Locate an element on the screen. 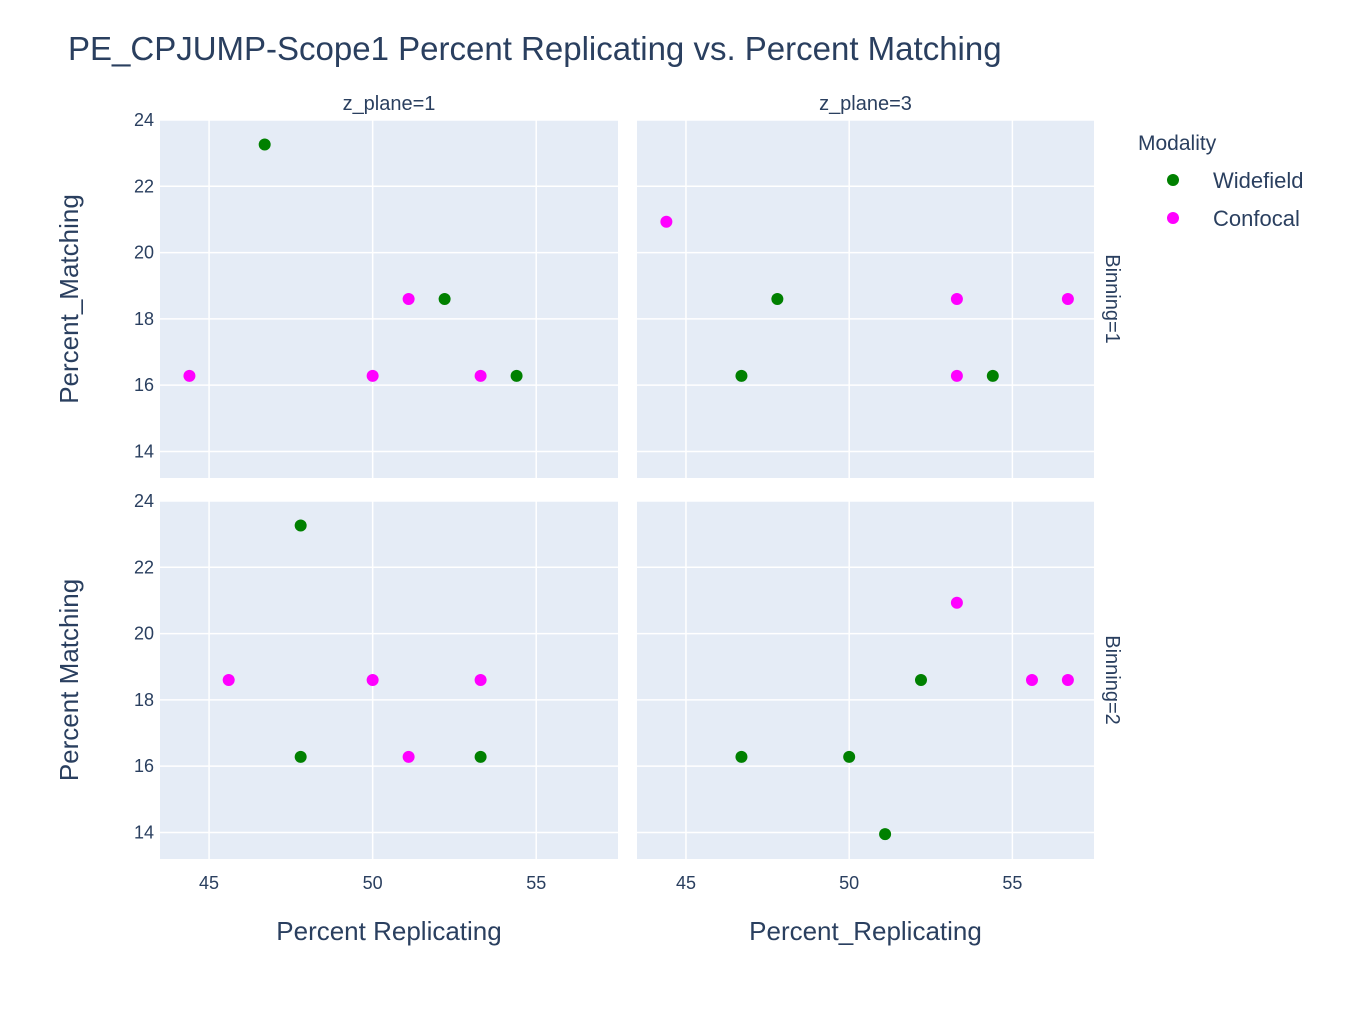 The width and height of the screenshot is (1360, 1020). x-axis-title: Percent Replicating is located at coordinates (388, 931).